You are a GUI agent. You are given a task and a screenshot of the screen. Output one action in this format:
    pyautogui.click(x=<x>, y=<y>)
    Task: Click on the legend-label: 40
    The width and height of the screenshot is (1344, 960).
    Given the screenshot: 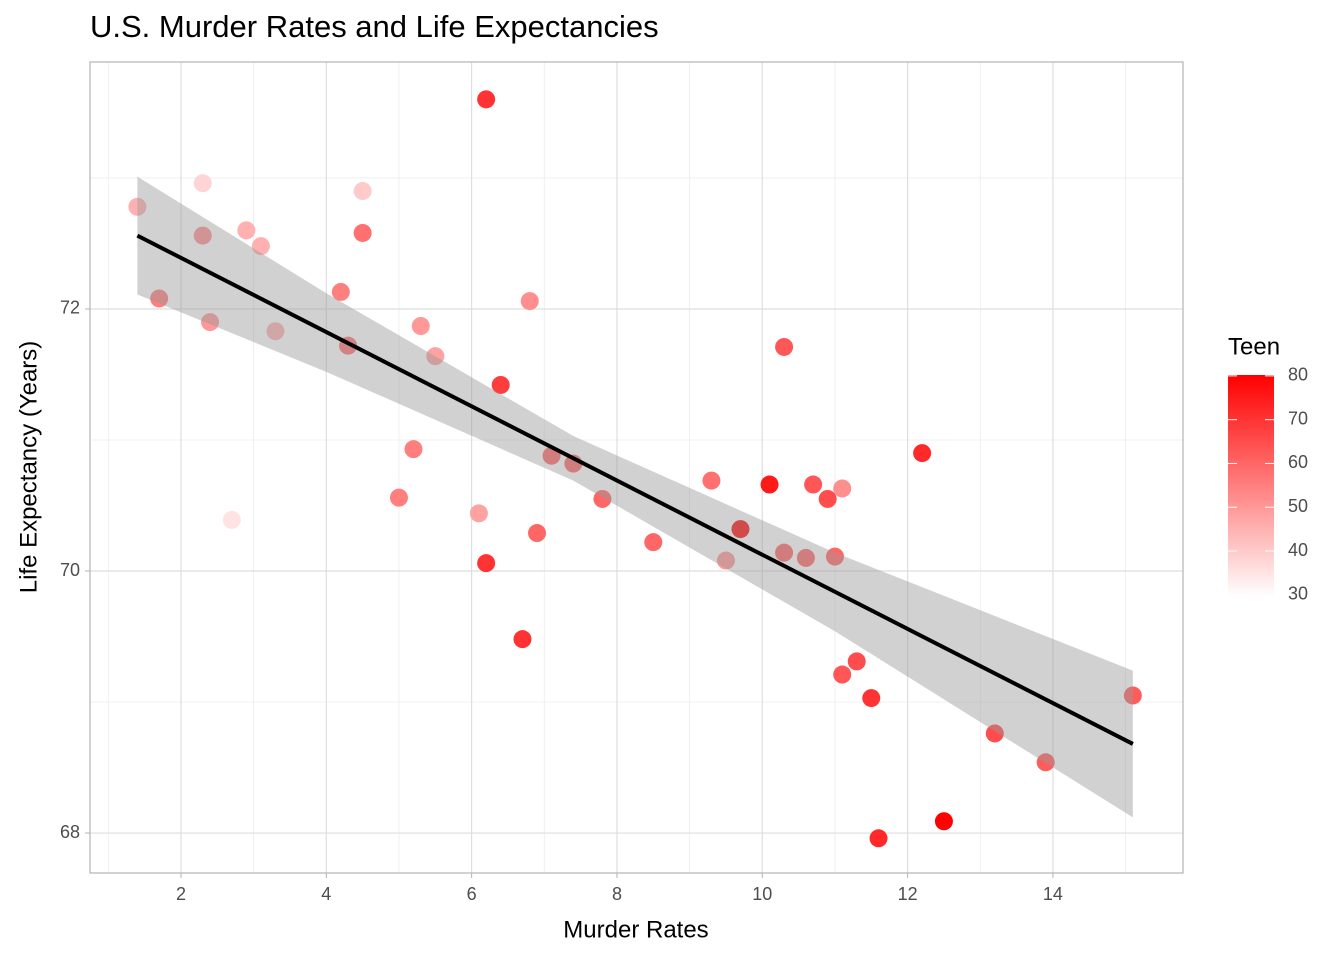 What is the action you would take?
    pyautogui.click(x=1298, y=550)
    